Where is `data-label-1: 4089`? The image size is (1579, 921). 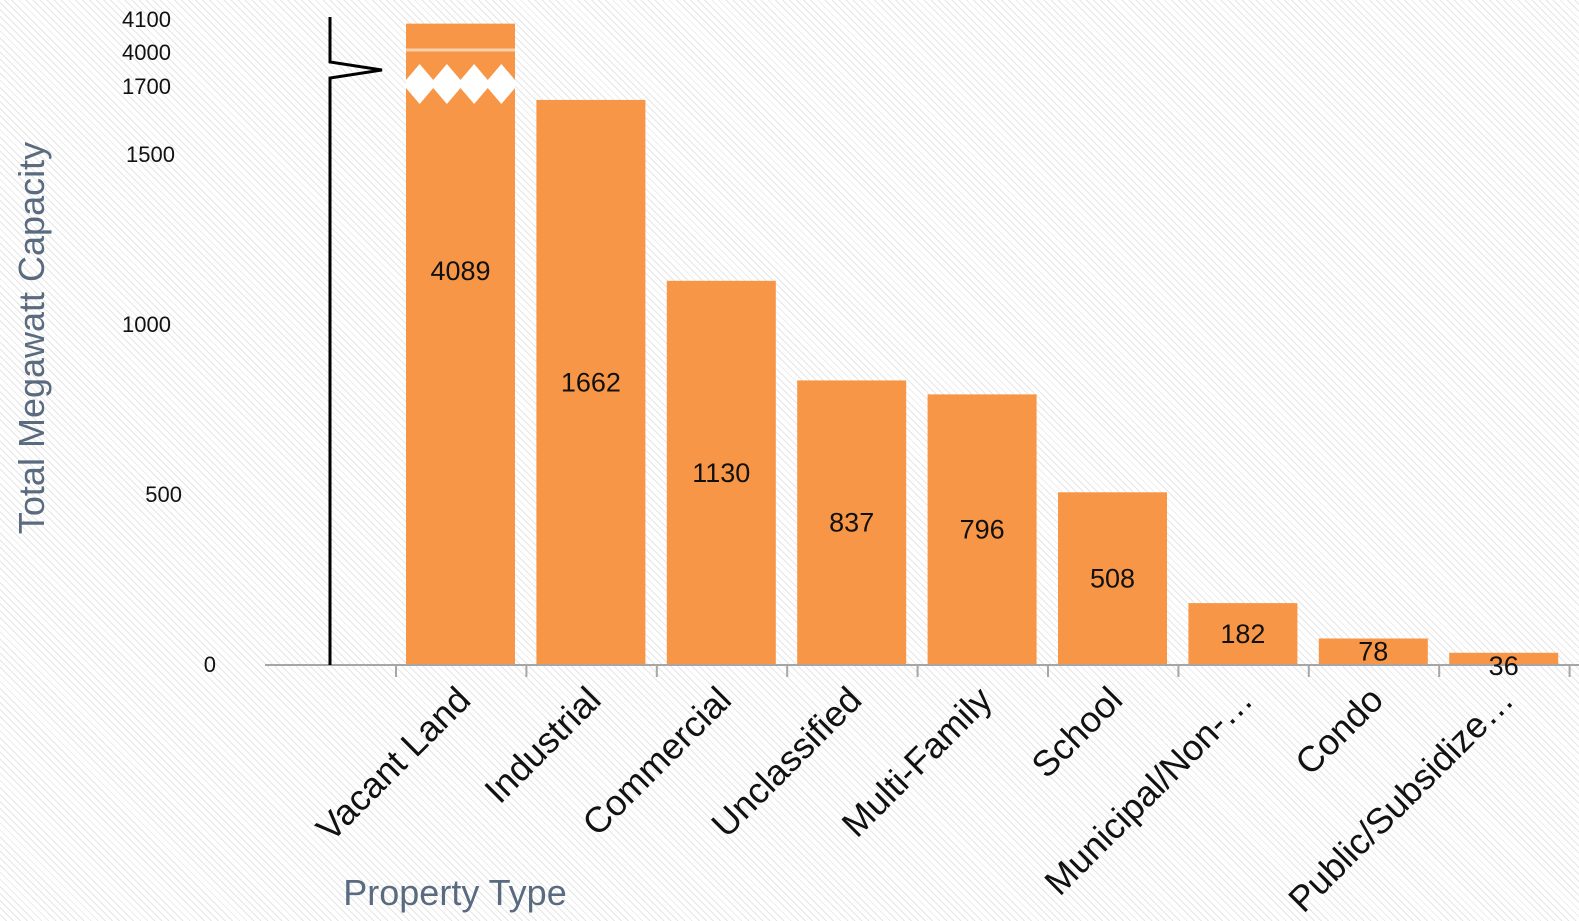
data-label-1: 4089 is located at coordinates (460, 271).